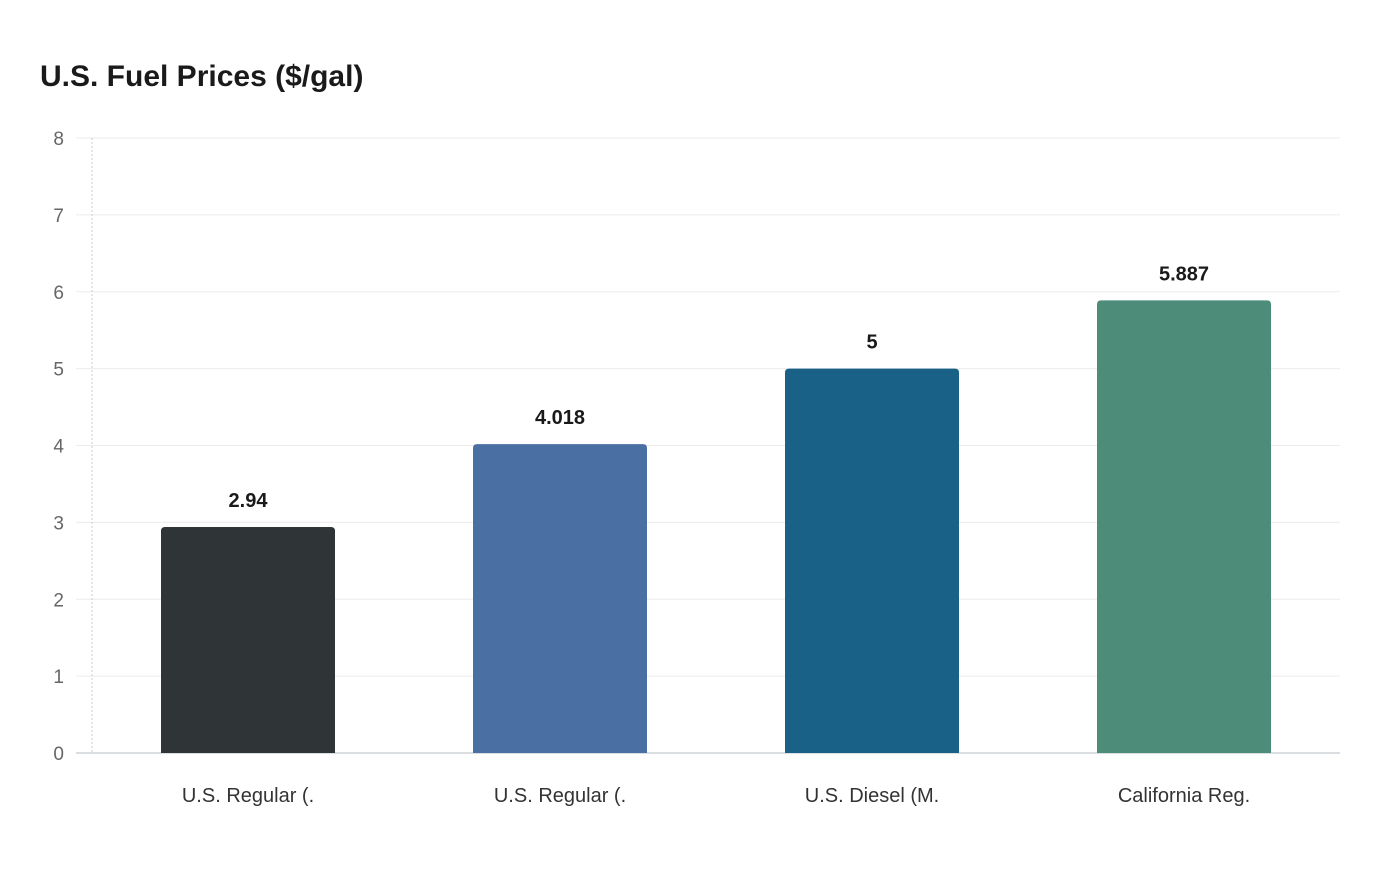 This screenshot has height=880, width=1400. I want to click on x-tick-label: U.S. Diesel (M., so click(872, 796).